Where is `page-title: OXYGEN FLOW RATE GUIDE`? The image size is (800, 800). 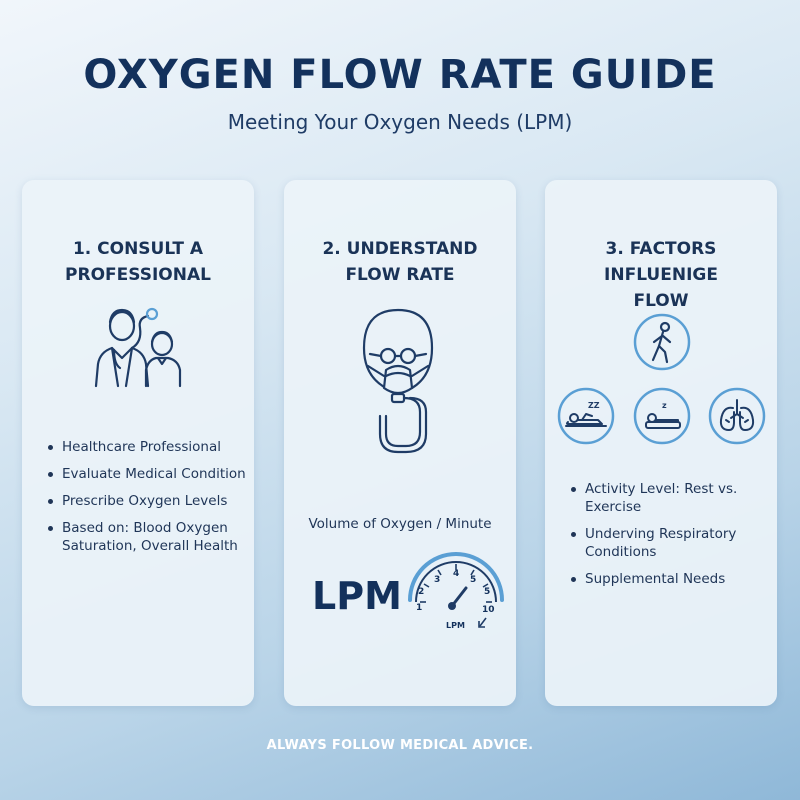
page-title: OXYGEN FLOW RATE GUIDE is located at coordinates (400, 75).